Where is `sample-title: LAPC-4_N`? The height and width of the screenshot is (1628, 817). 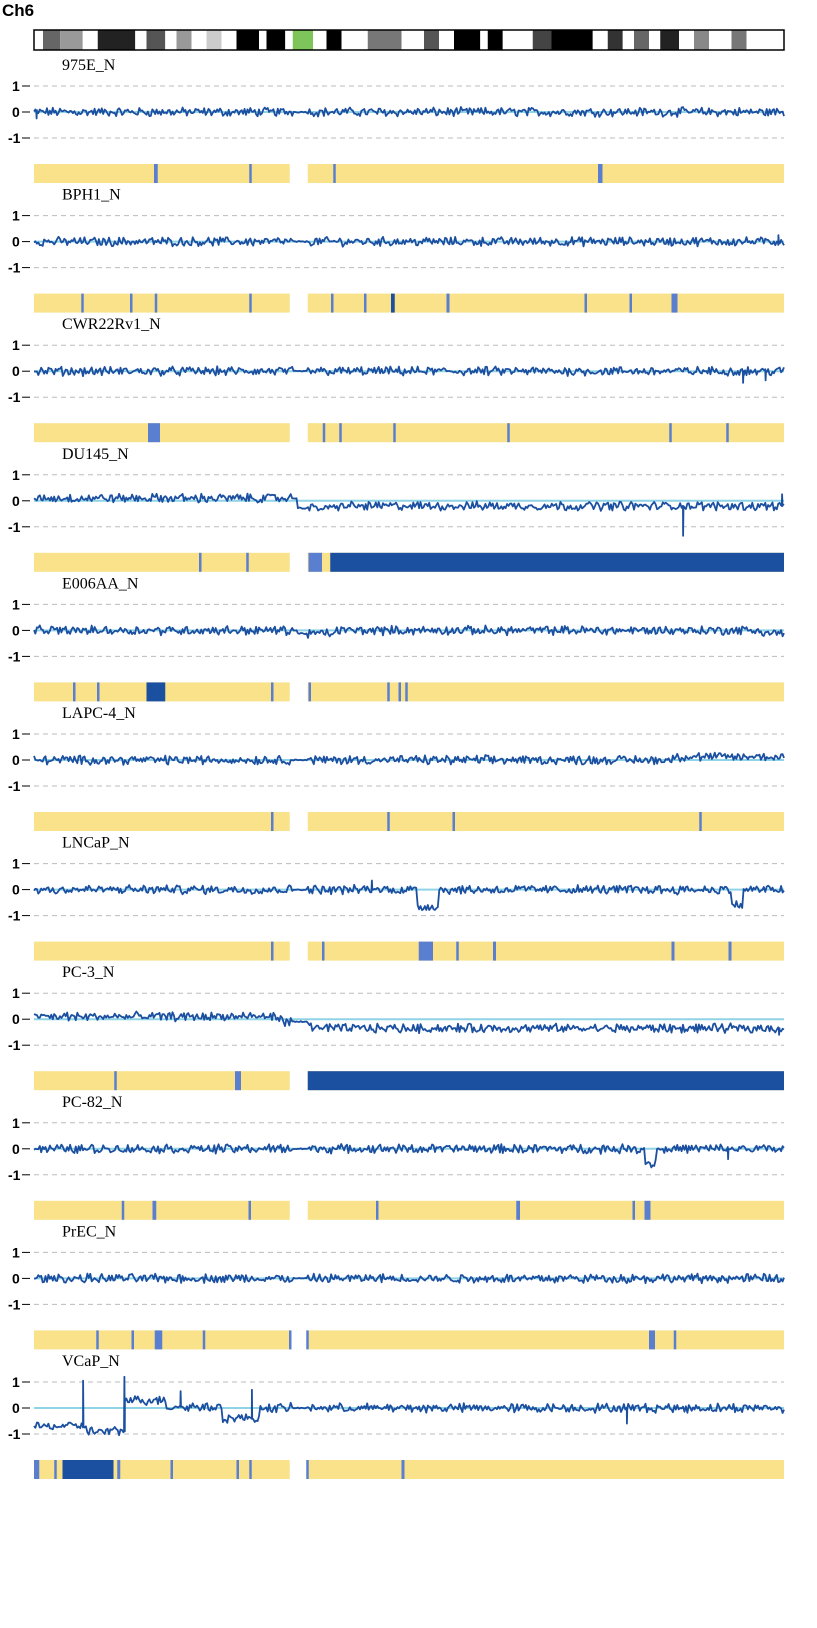
sample-title: LAPC-4_N is located at coordinates (99, 713).